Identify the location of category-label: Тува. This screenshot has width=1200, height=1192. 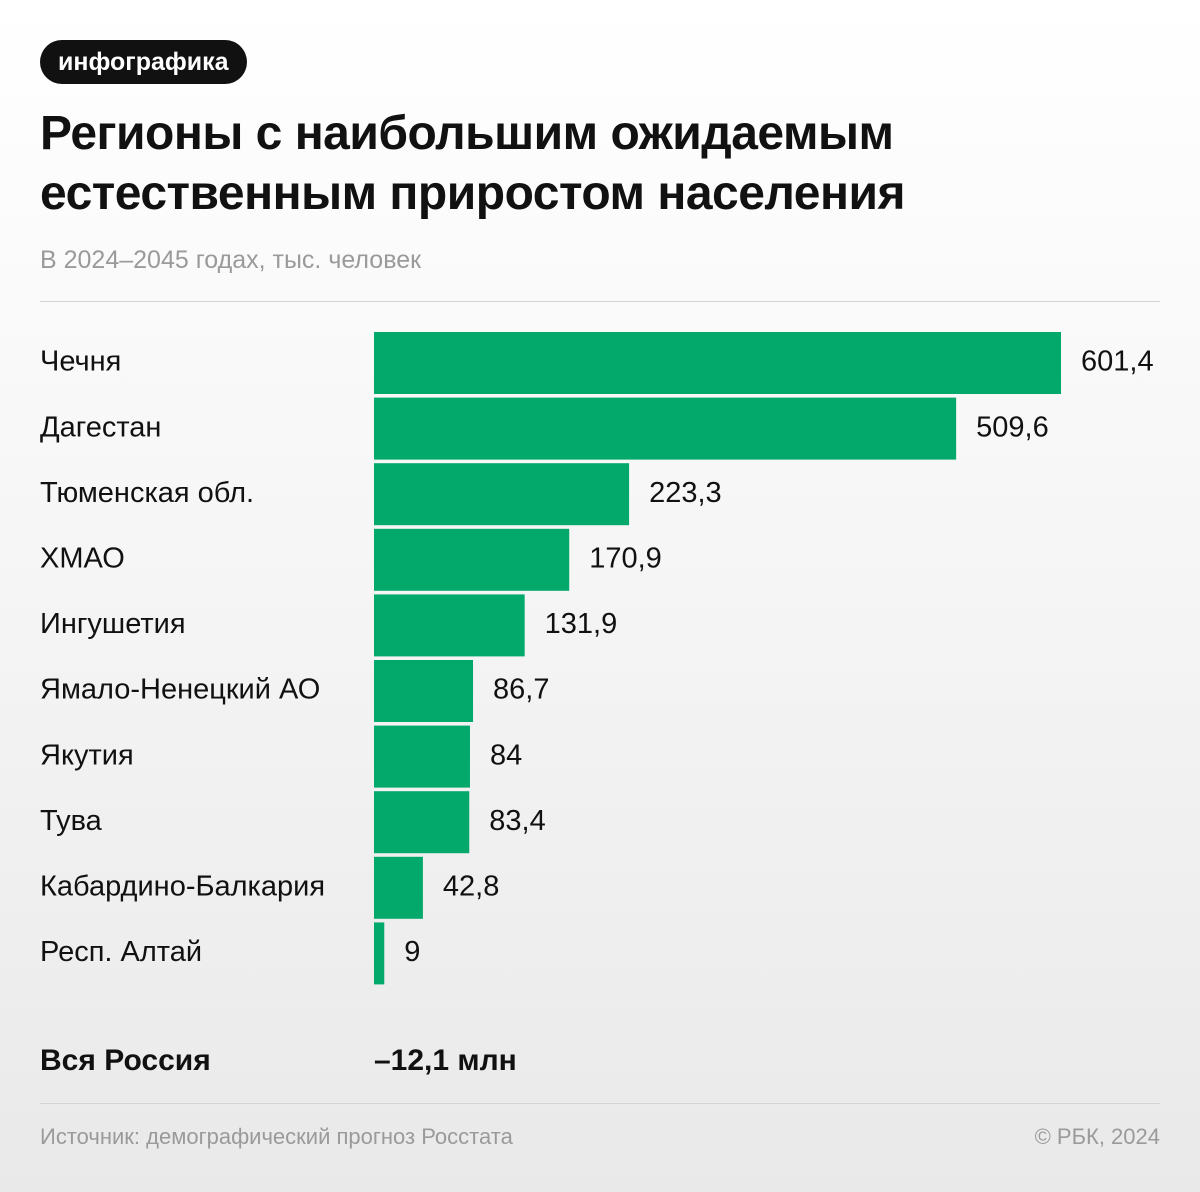
(71, 821).